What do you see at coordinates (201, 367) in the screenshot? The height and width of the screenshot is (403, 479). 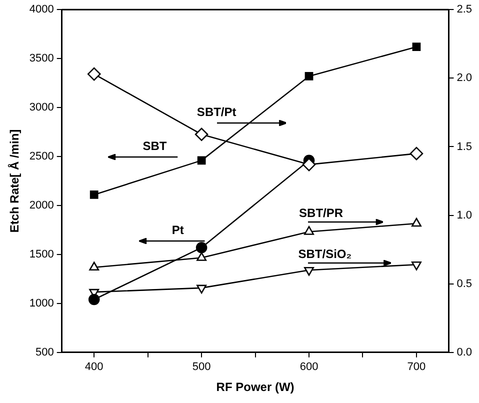 I see `x-tick-label: 500` at bounding box center [201, 367].